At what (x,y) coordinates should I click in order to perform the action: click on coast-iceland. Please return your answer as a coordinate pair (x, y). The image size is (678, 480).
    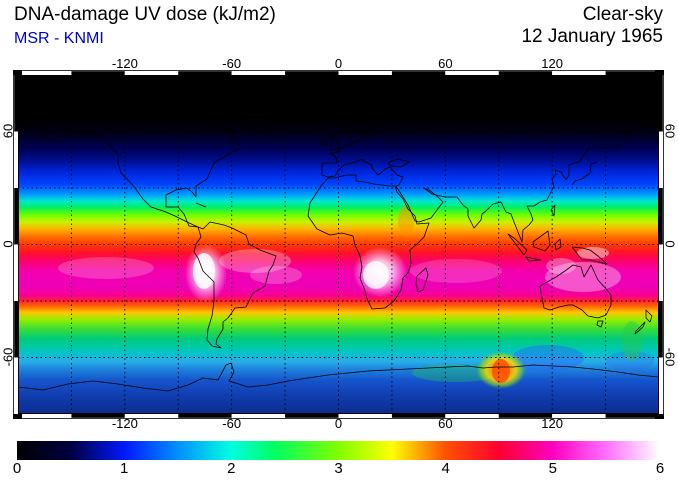
    Looking at the image, I should click on (304, 122).